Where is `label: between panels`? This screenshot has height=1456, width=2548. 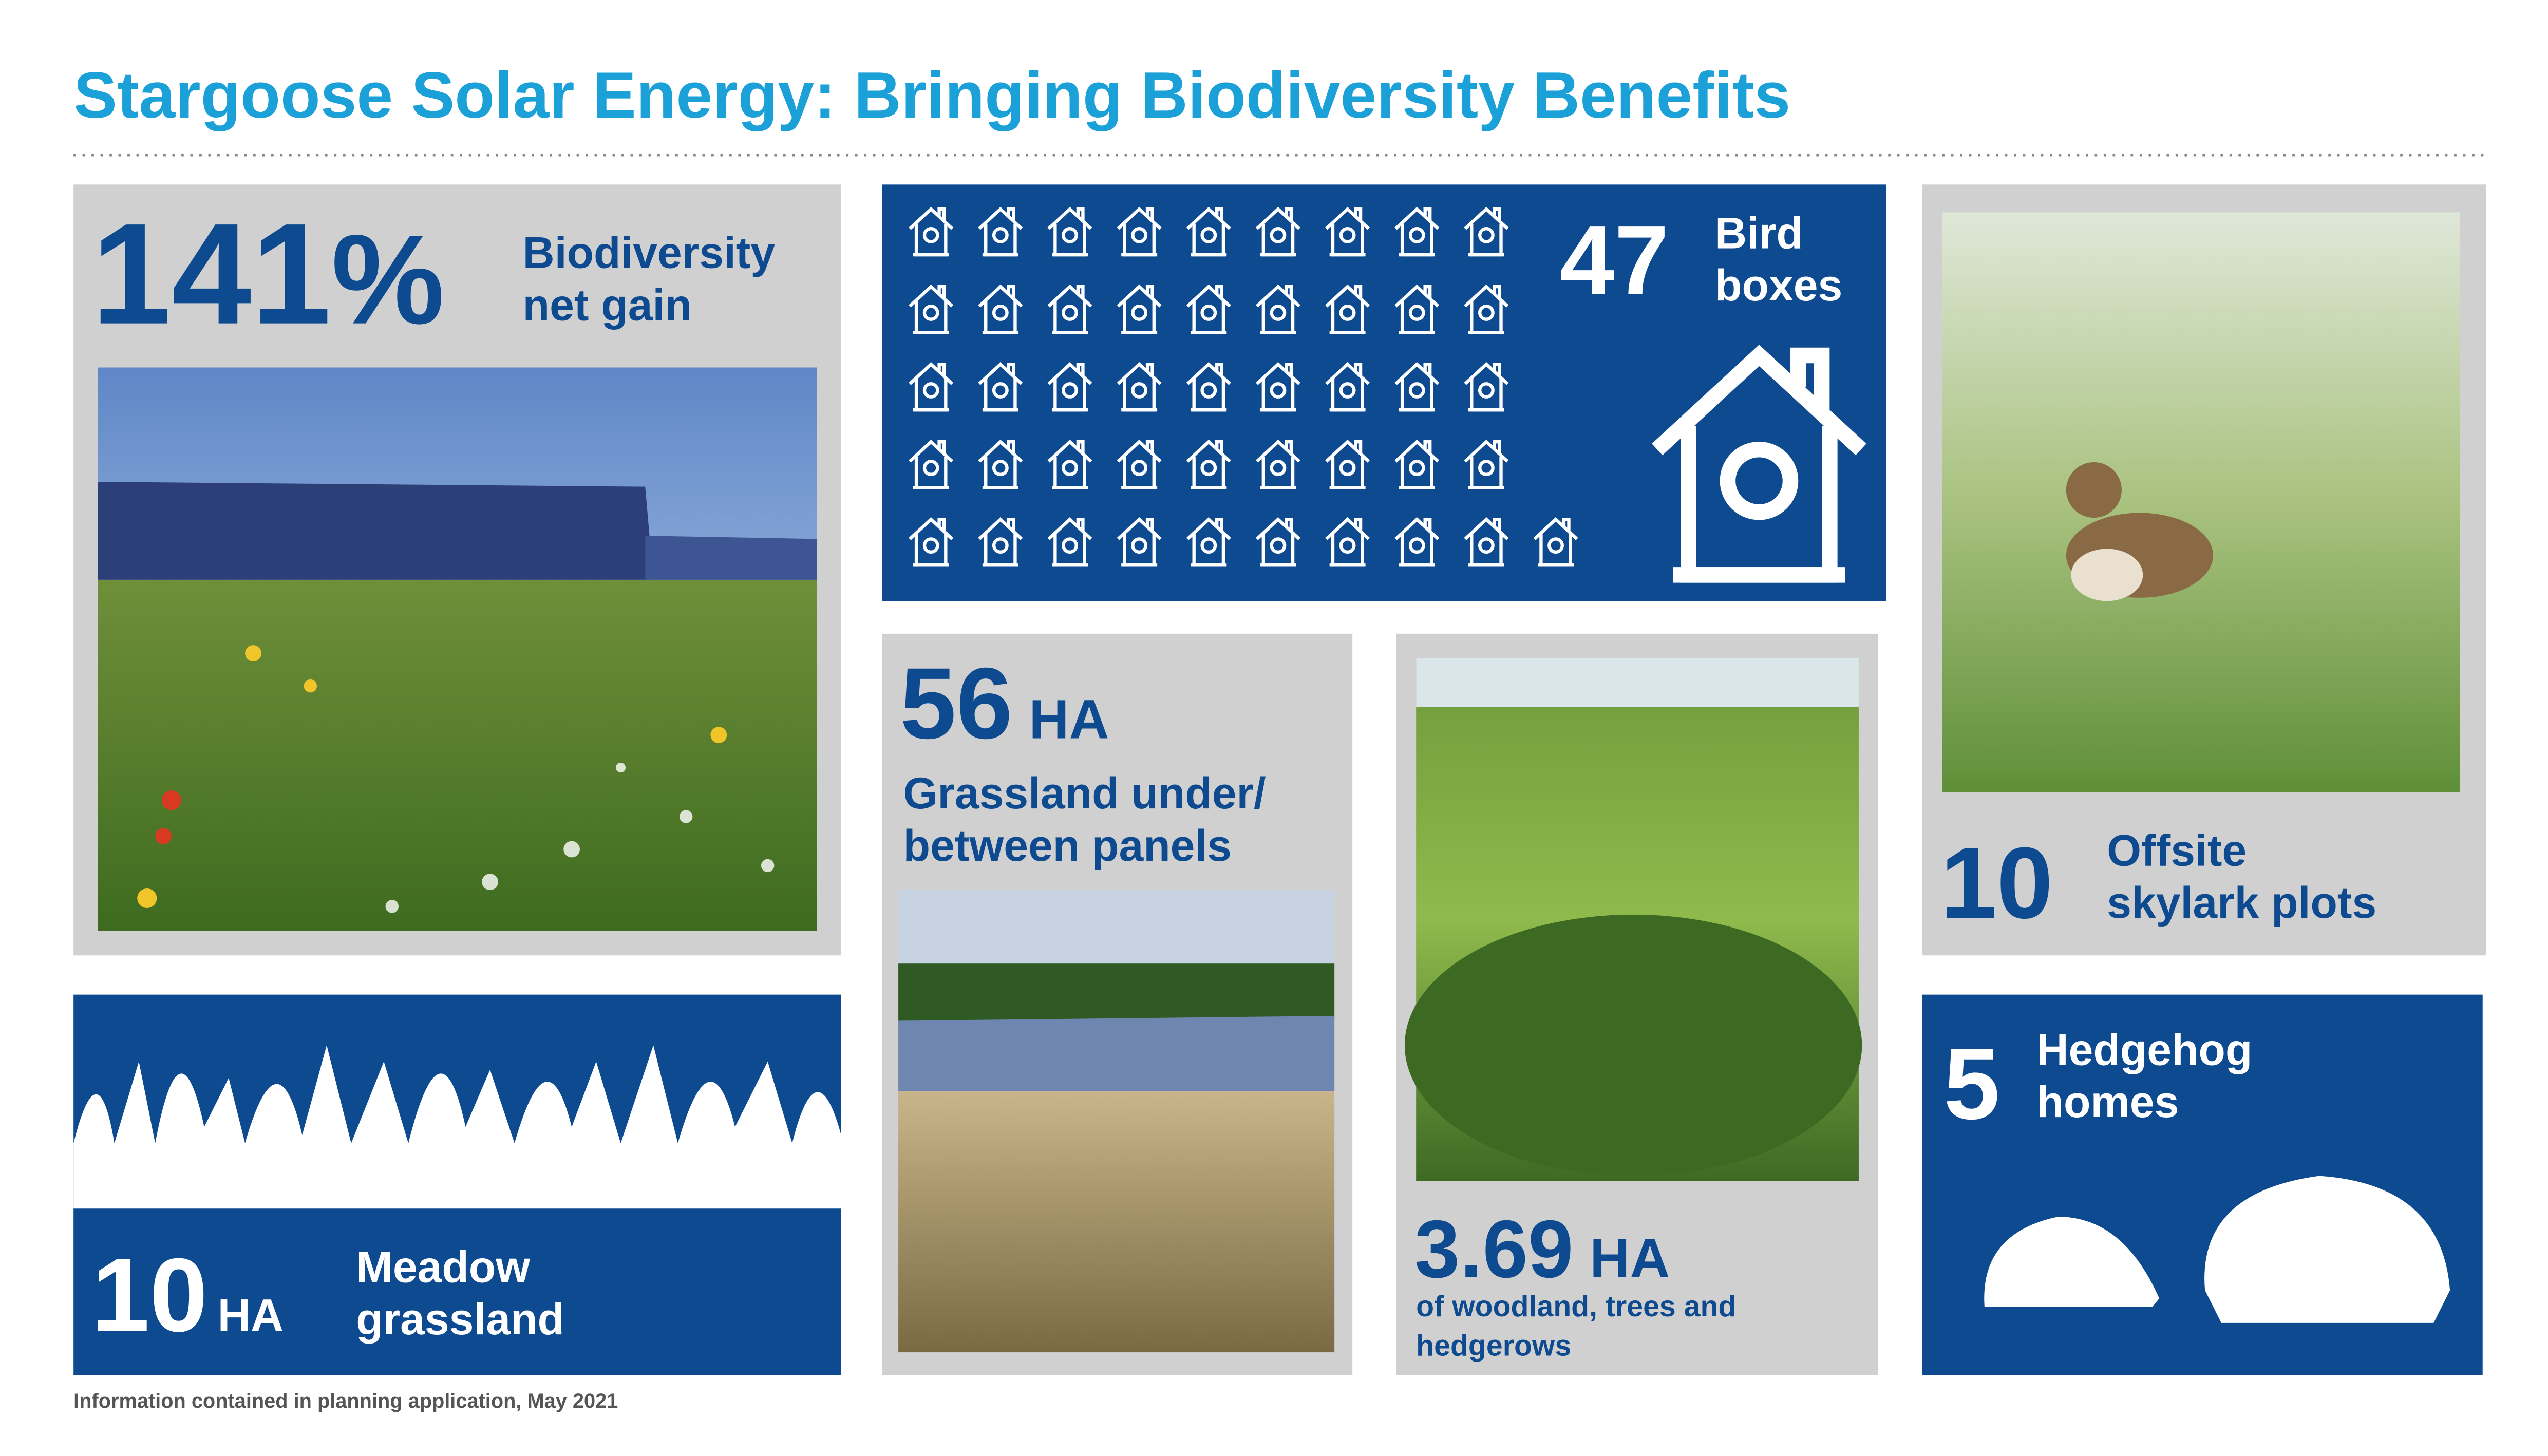
label: between panels is located at coordinates (1067, 846).